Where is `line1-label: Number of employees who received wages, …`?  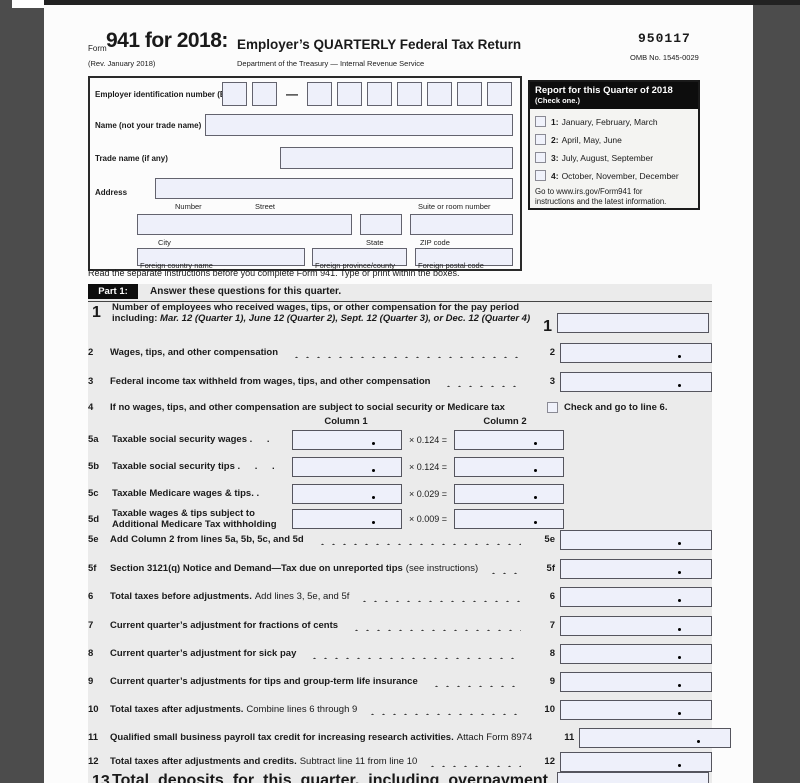 line1-label: Number of employees who received wages, … is located at coordinates (321, 313).